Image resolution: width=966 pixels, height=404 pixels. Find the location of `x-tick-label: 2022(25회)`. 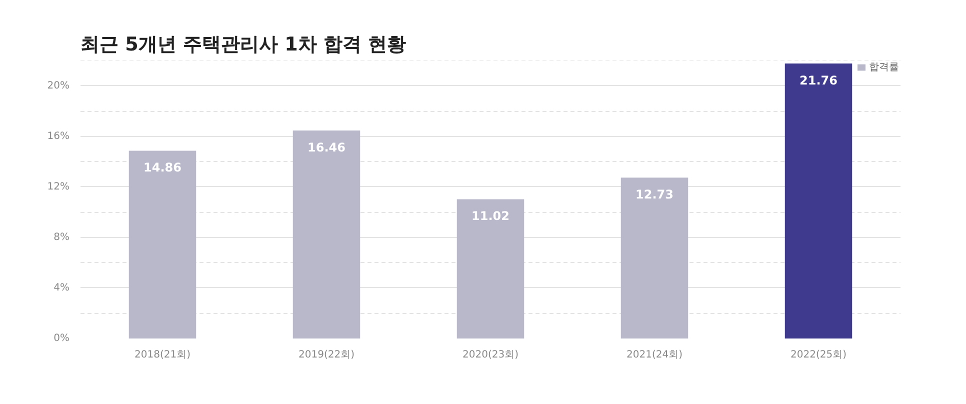

x-tick-label: 2022(25회) is located at coordinates (818, 355).